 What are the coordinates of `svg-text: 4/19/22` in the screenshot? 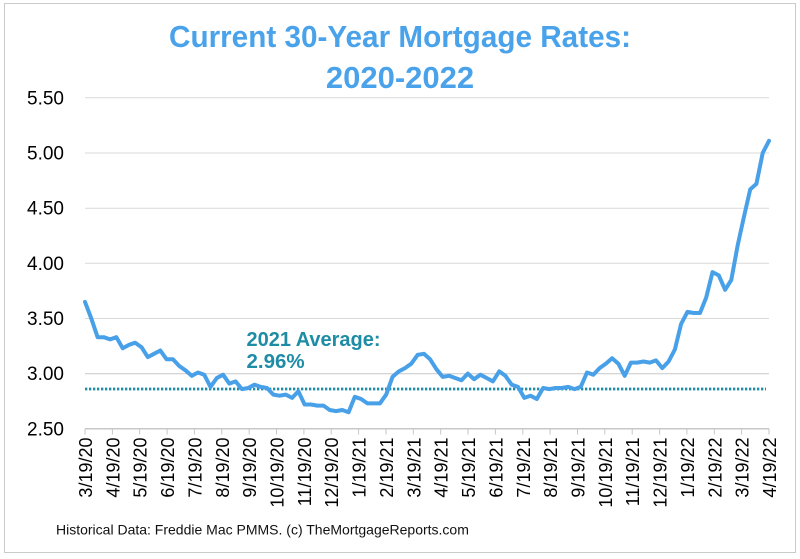 It's located at (770, 468).